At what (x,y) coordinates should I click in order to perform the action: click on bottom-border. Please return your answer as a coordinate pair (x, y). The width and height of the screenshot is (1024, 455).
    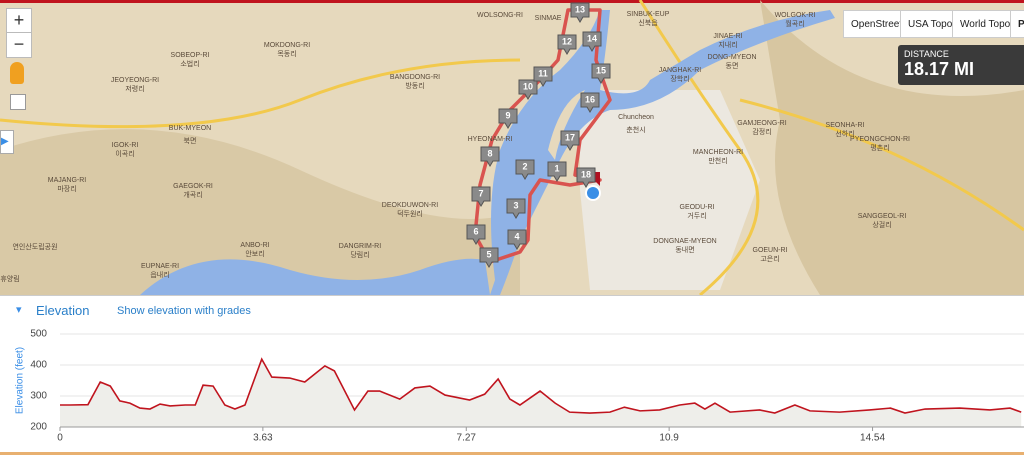
    Looking at the image, I should click on (512, 453).